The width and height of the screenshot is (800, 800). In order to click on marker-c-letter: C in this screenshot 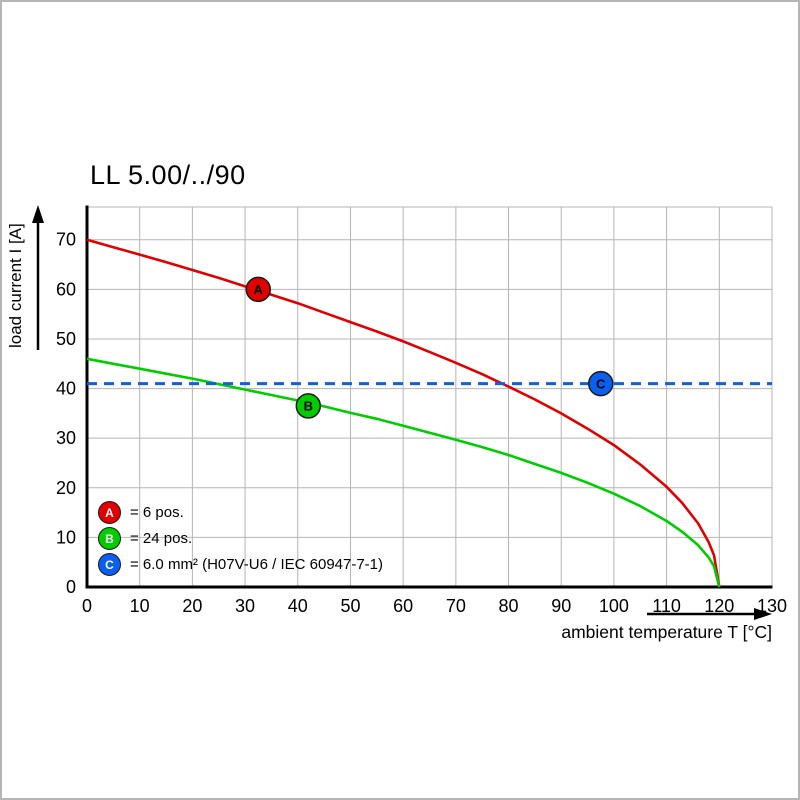, I will do `click(601, 383)`.